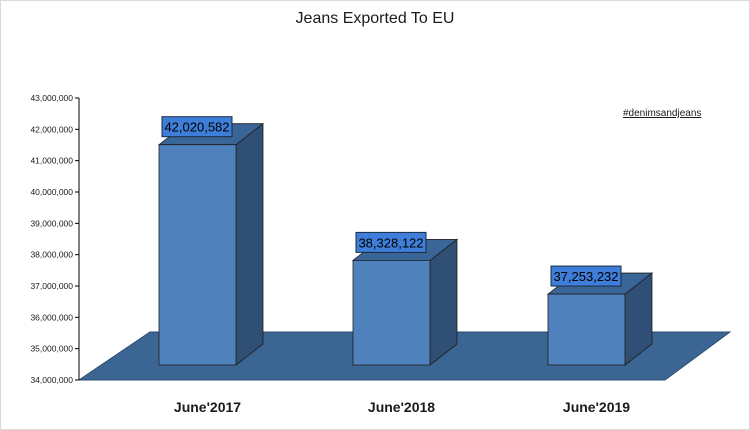 Image resolution: width=750 pixels, height=430 pixels. What do you see at coordinates (51, 286) in the screenshot?
I see `y-tick-label: 37,000,000` at bounding box center [51, 286].